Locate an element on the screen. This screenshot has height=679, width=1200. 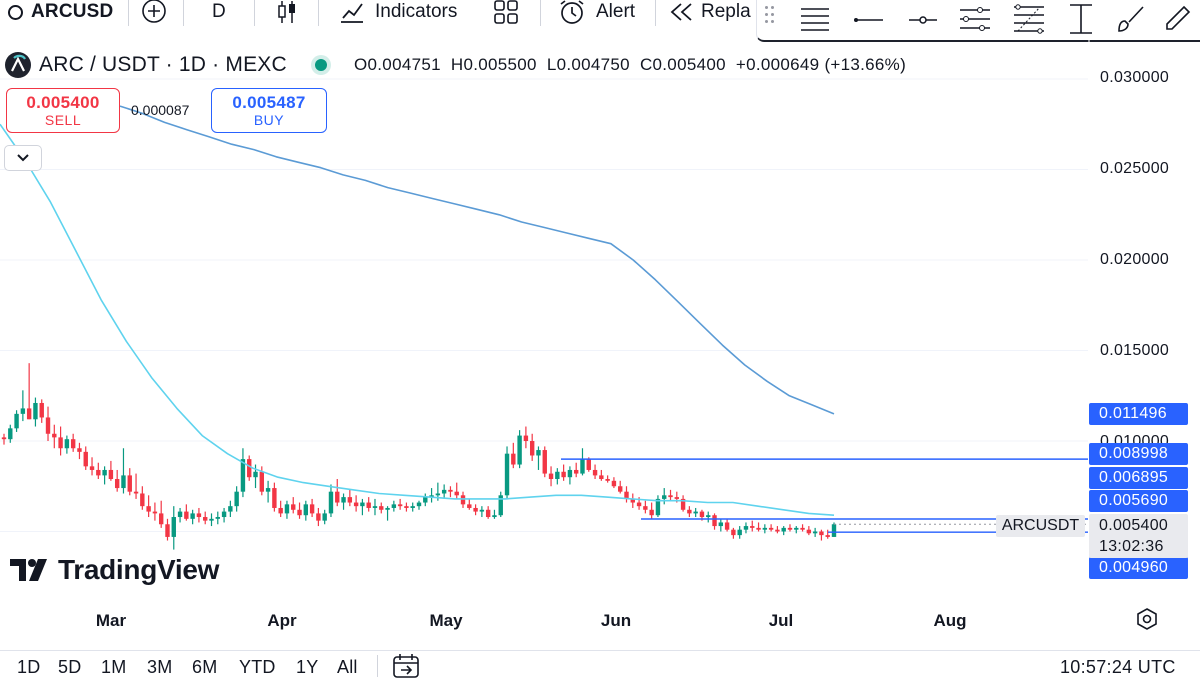
horizontal-line-tool is located at coordinates (923, 19).